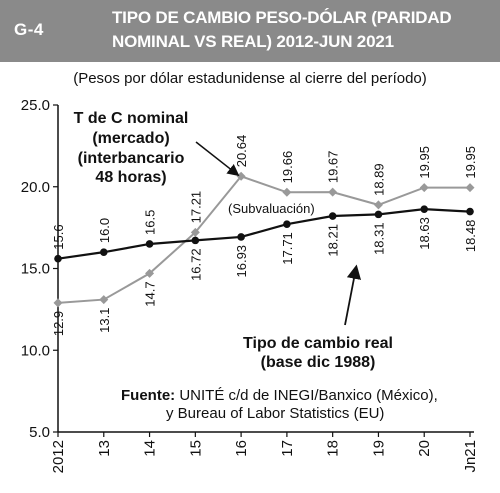 The width and height of the screenshot is (500, 493). I want to click on chart-code: G-4, so click(29, 29).